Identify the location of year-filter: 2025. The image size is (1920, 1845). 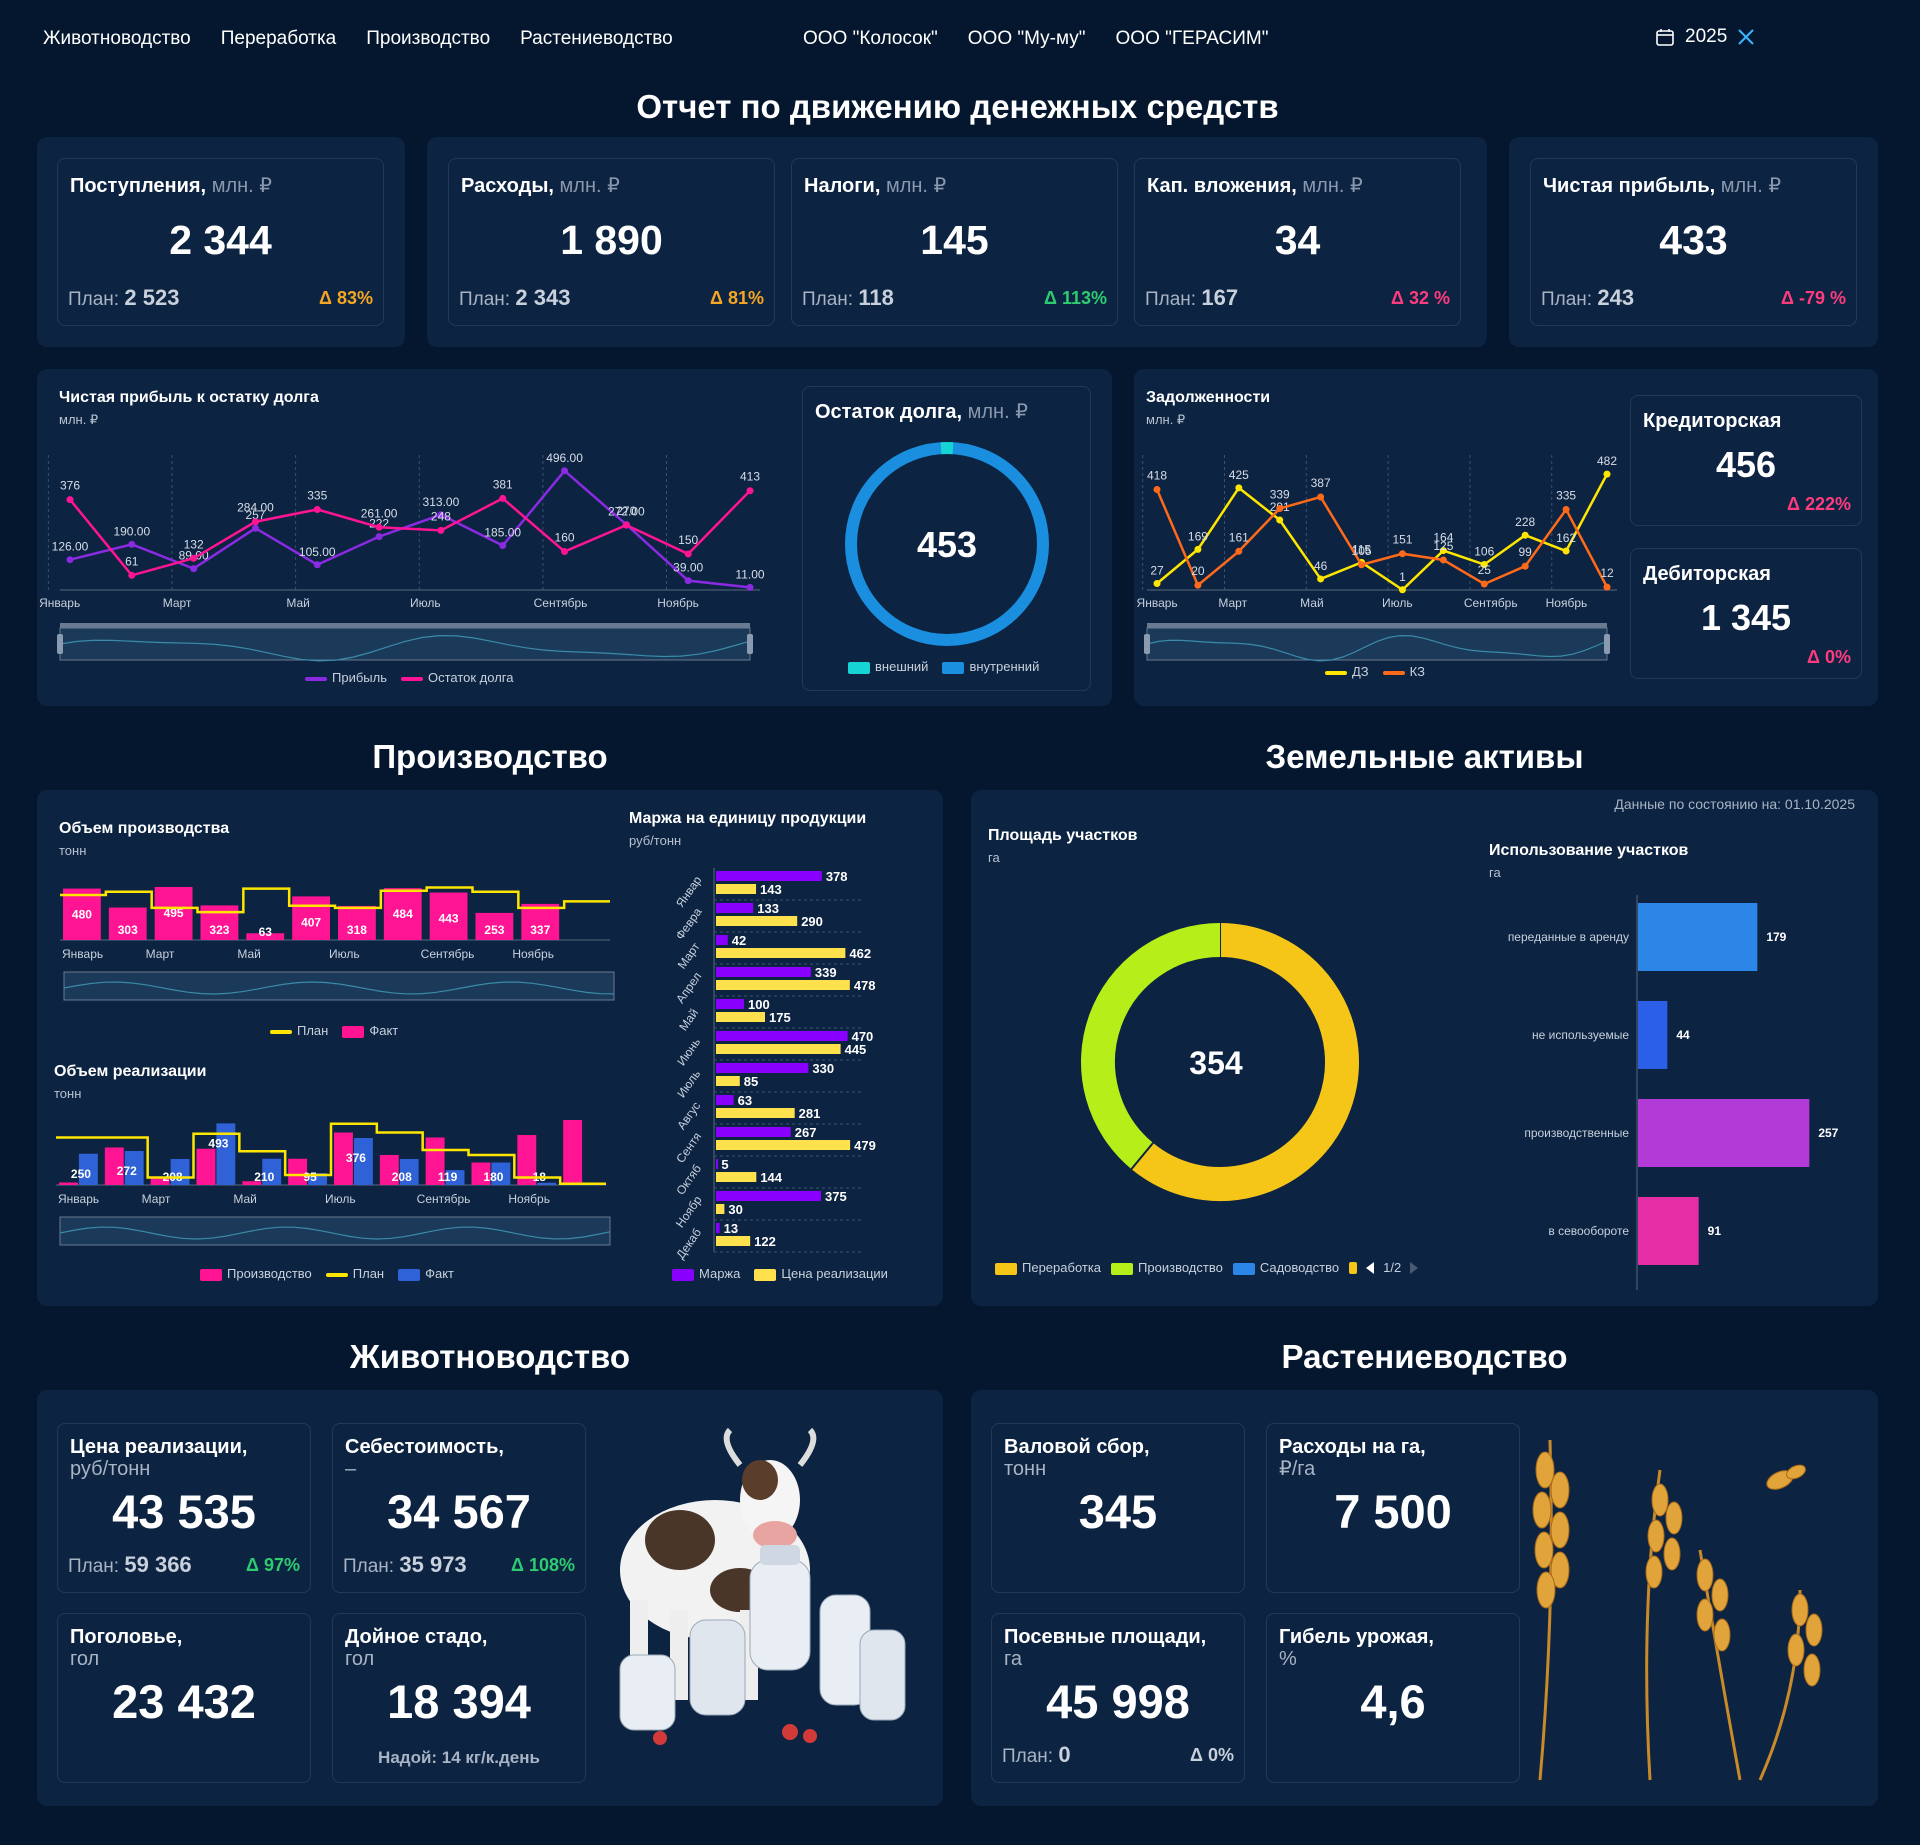
(1705, 37).